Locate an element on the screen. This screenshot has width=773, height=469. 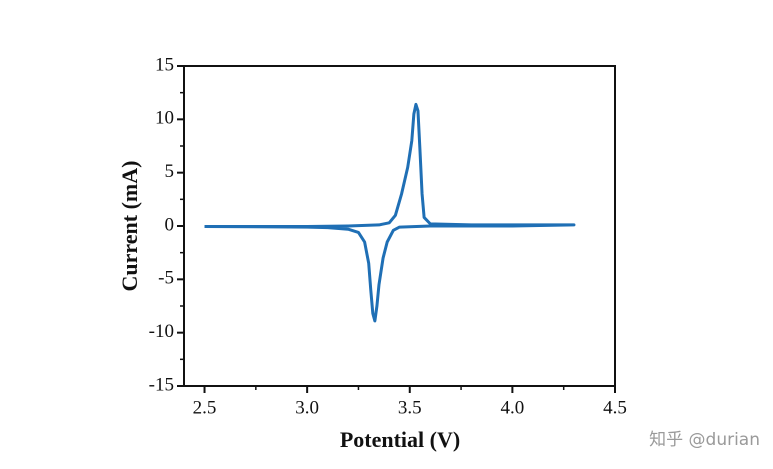
x-tick-label: 4.0 is located at coordinates (513, 407).